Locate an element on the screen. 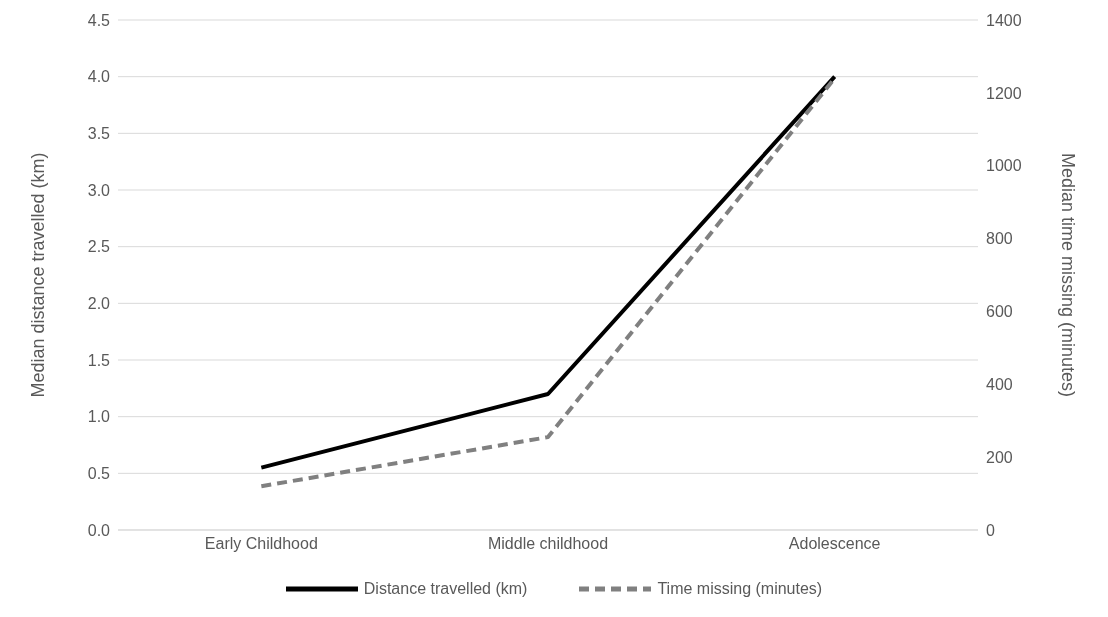 Image resolution: width=1108 pixels, height=617 pixels. y2-tick-label: 600 is located at coordinates (999, 312).